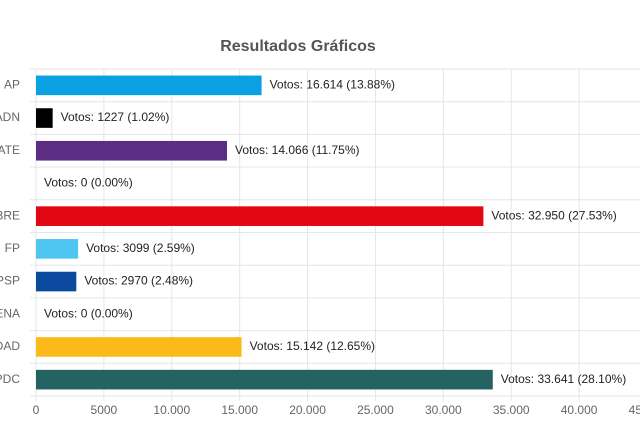 This screenshot has height=427, width=640. I want to click on value-label: Votos: 14.066 (11.75%), so click(297, 150).